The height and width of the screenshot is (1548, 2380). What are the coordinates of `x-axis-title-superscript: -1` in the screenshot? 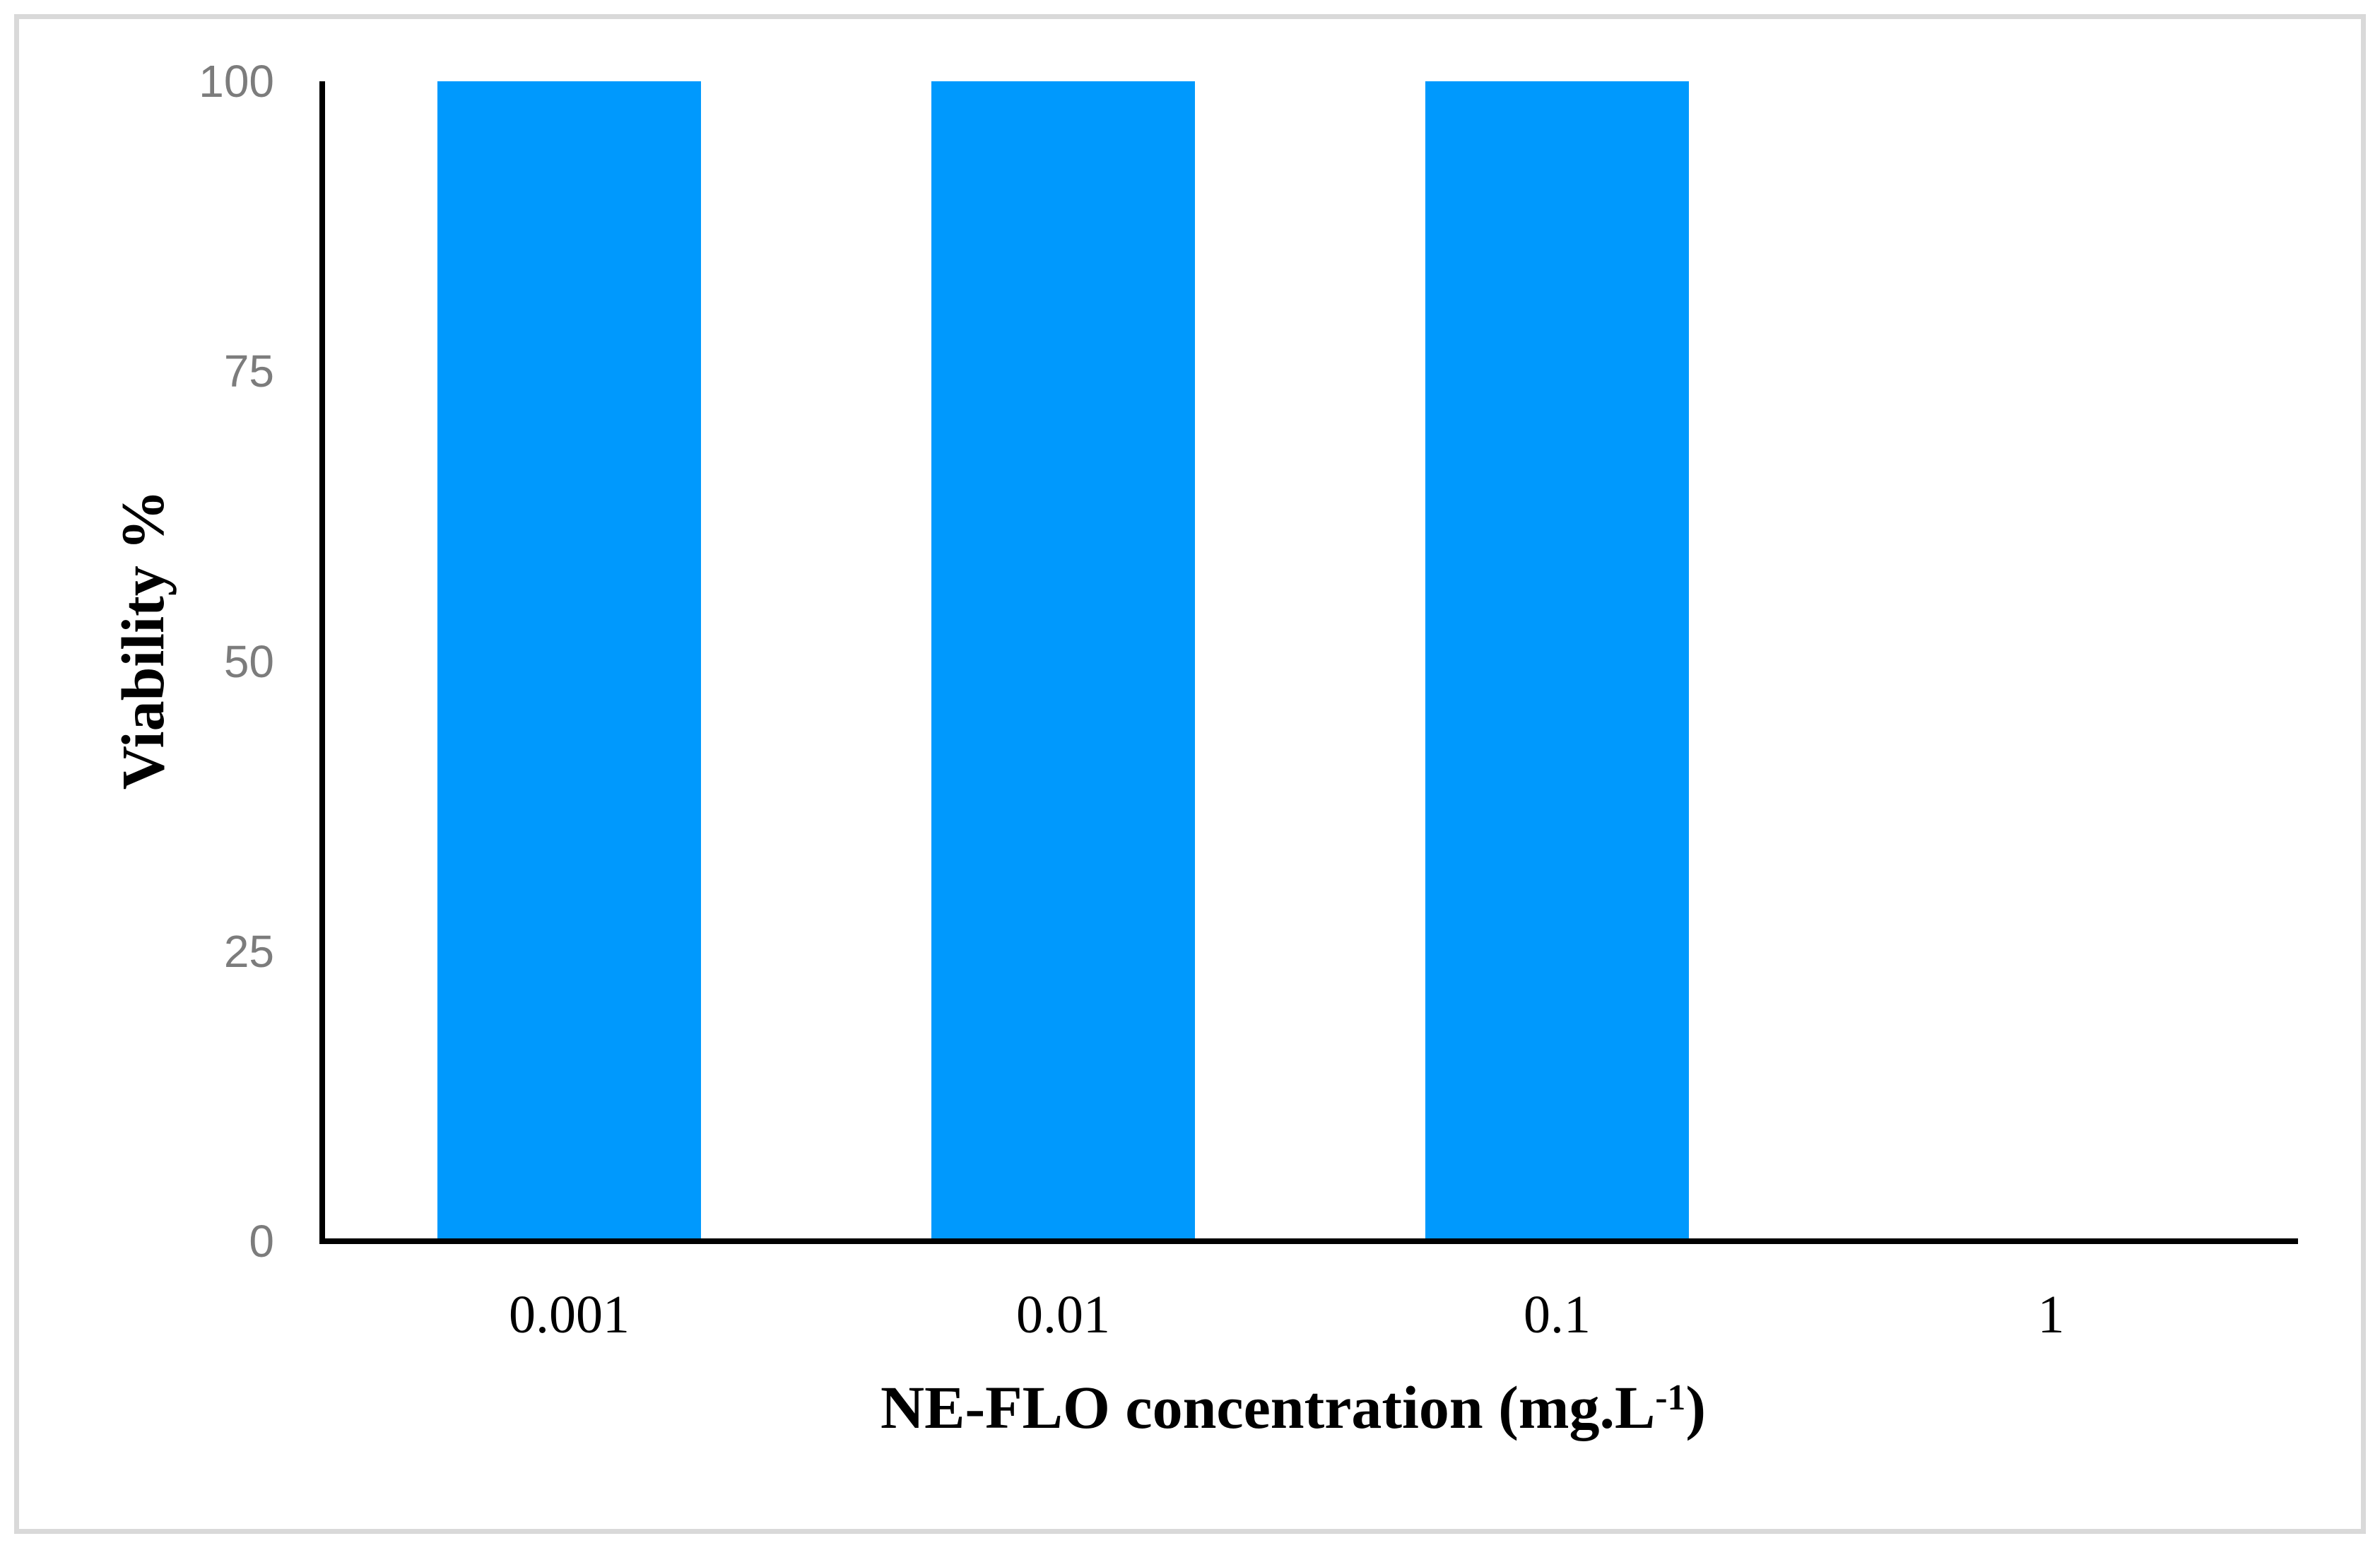 It's located at (1671, 1398).